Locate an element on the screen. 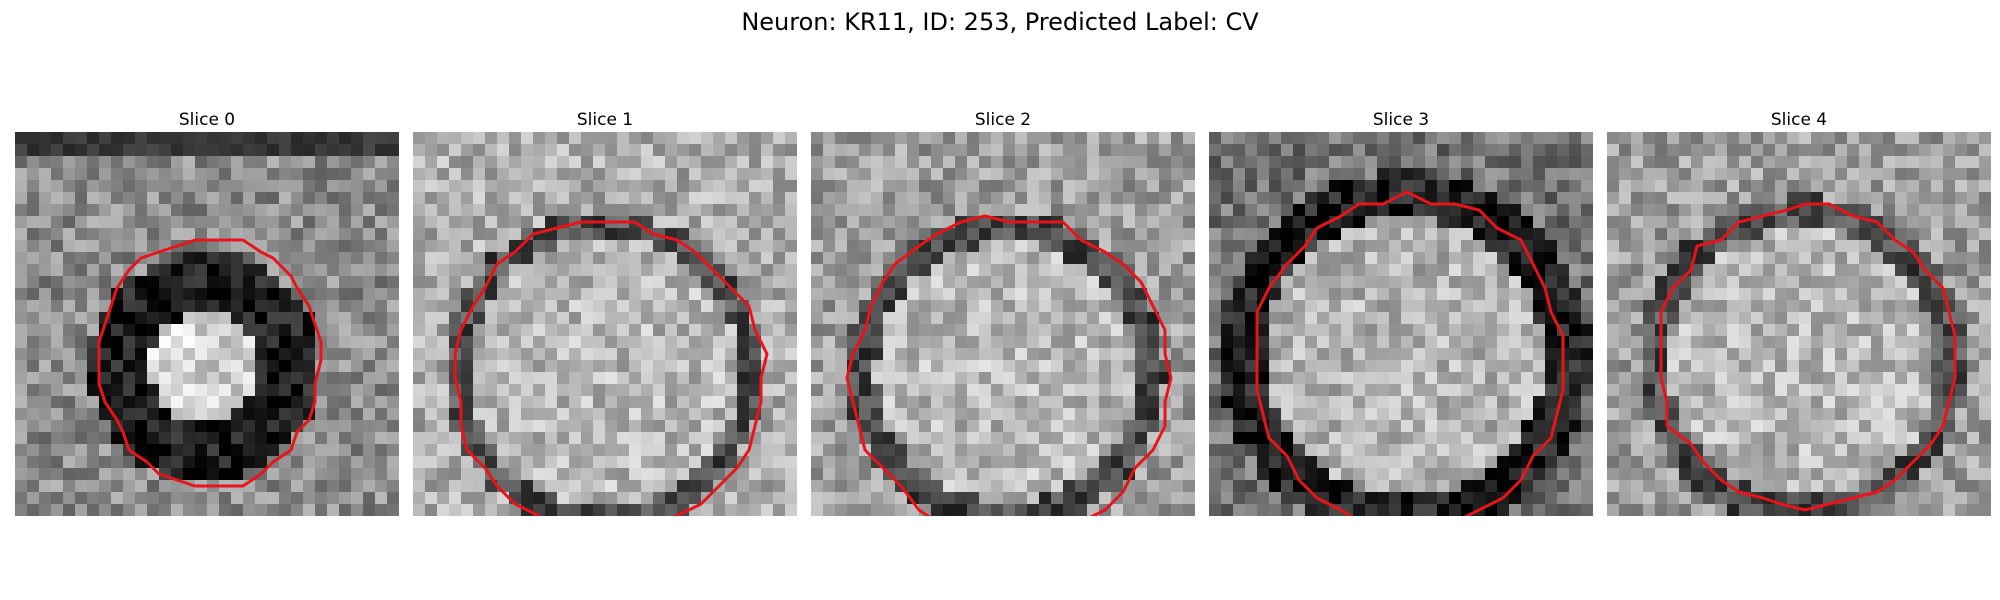 The height and width of the screenshot is (600, 2000). slice-panel-4: Slice 4 is located at coordinates (1799, 312).